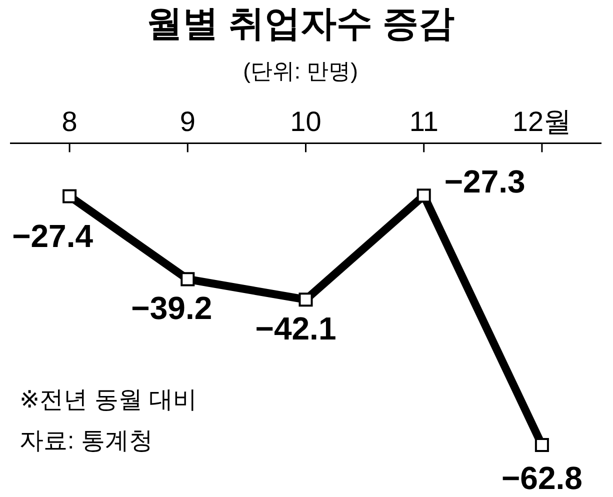  What do you see at coordinates (171, 308) in the screenshot?
I see `data-label: −39.2` at bounding box center [171, 308].